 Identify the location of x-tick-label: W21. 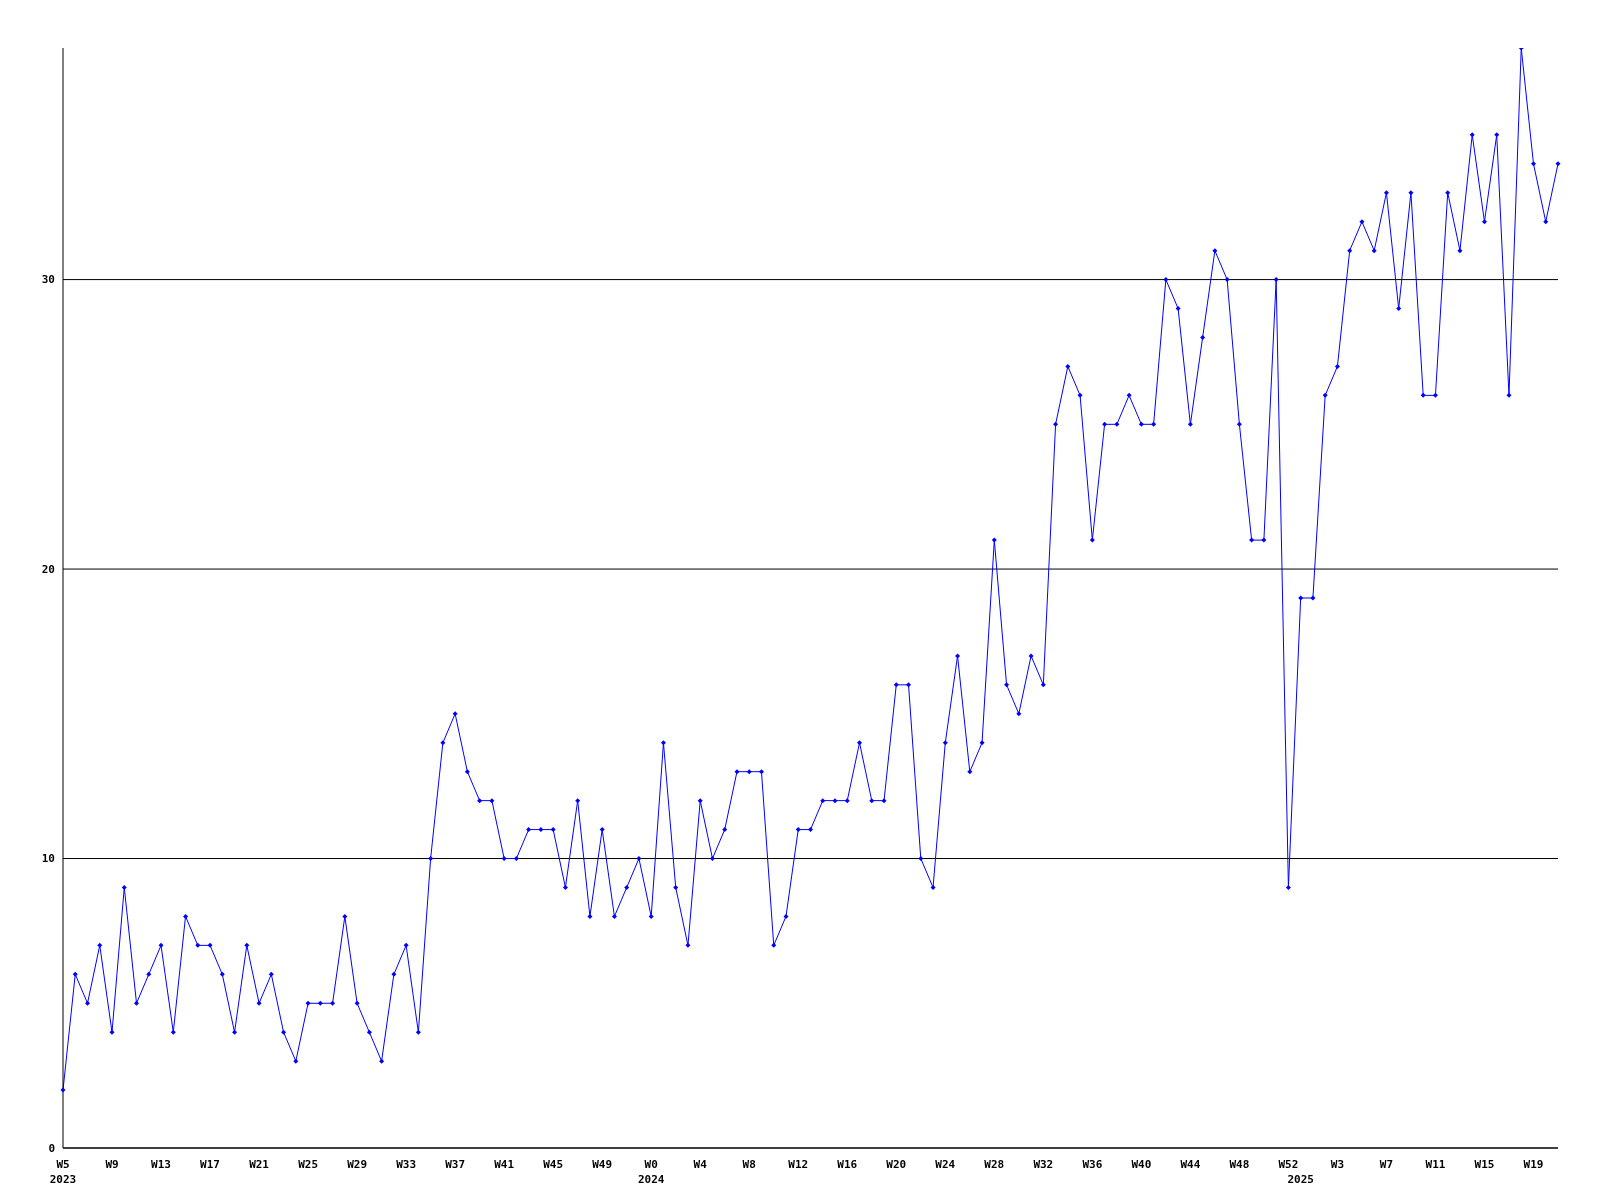
(259, 1164).